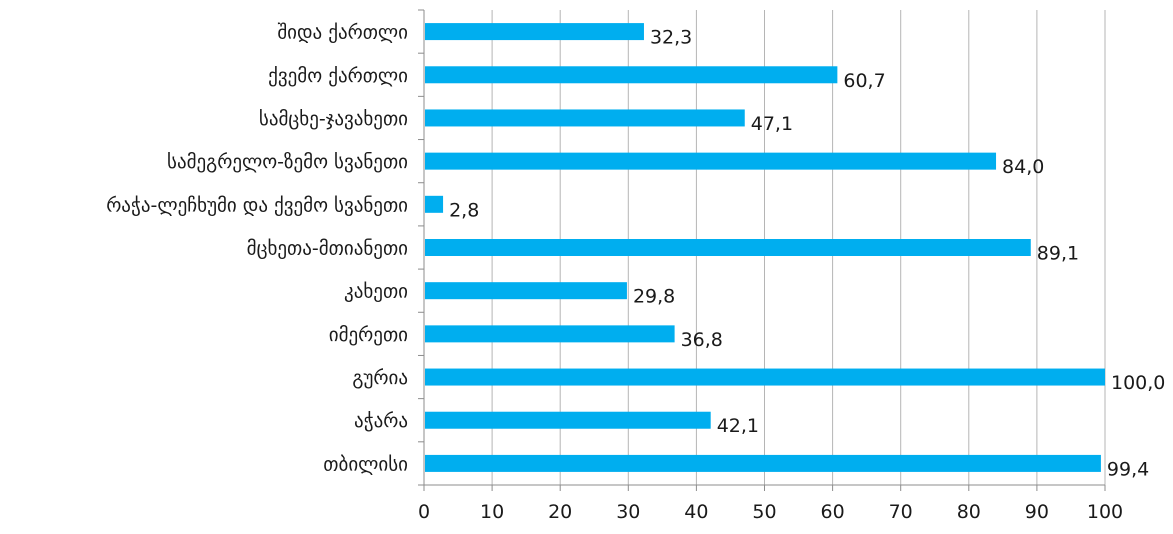 Image resolution: width=1173 pixels, height=534 pixels. I want to click on x-tick-label: 60, so click(833, 512).